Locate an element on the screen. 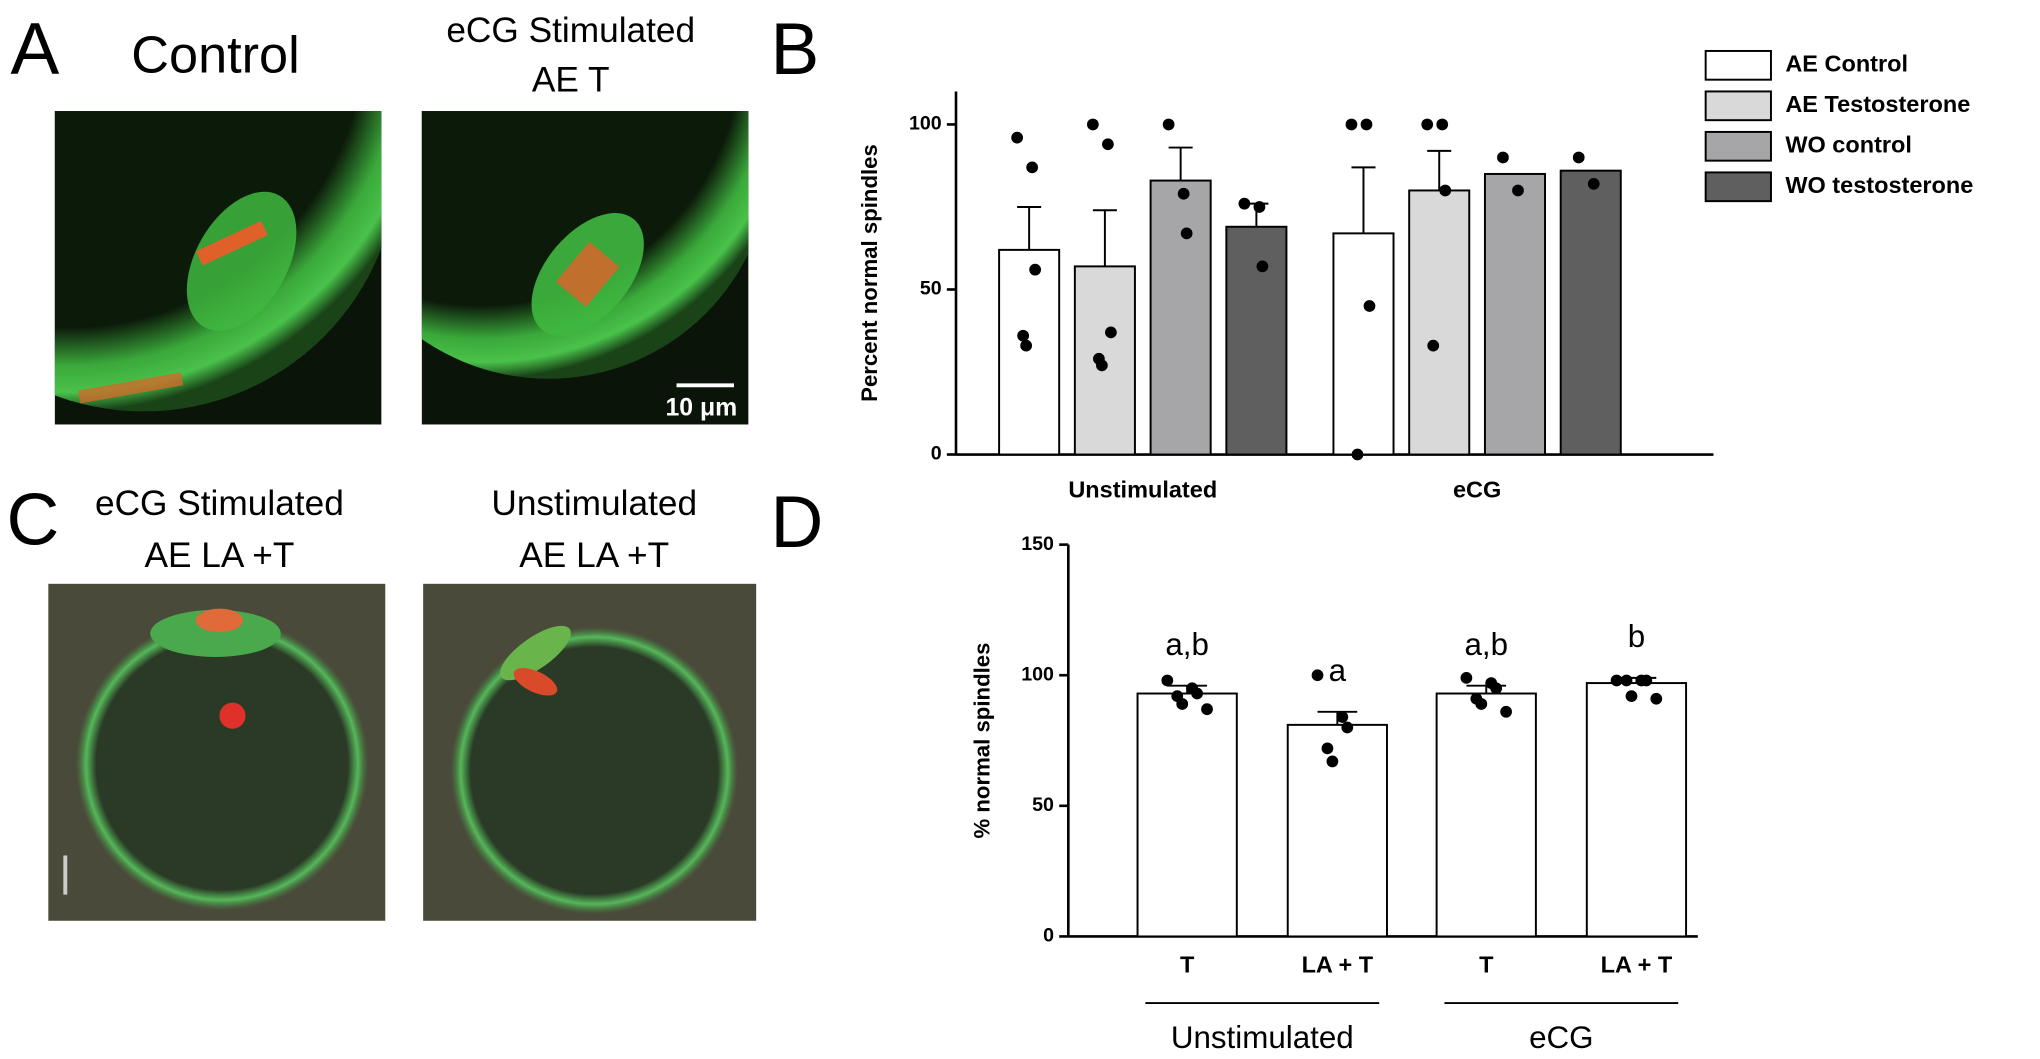 This screenshot has width=2040, height=1059. panel-label: D is located at coordinates (797, 522).